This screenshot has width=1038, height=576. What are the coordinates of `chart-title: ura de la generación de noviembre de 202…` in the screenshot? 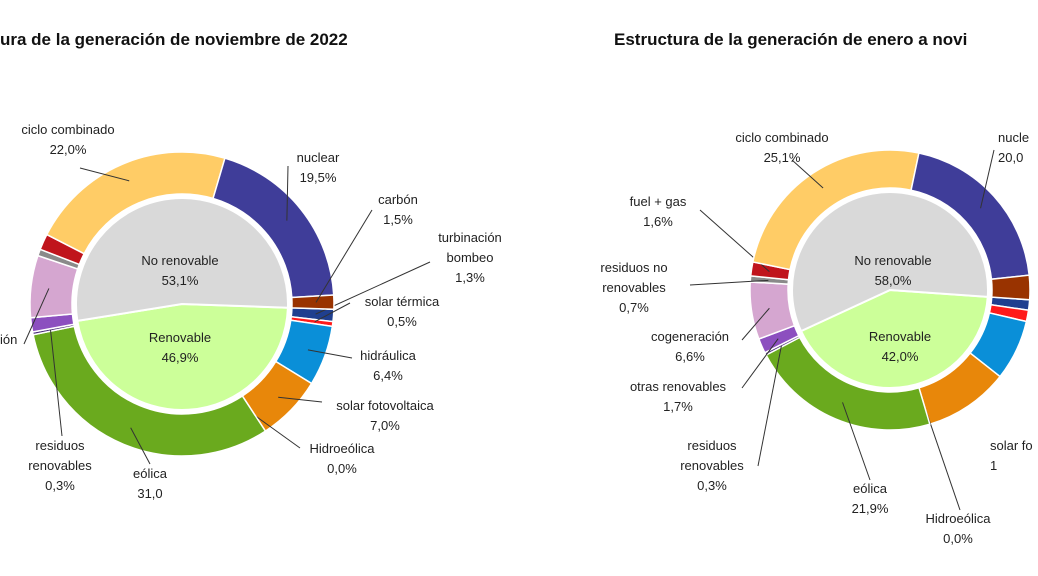 It's located at (174, 39).